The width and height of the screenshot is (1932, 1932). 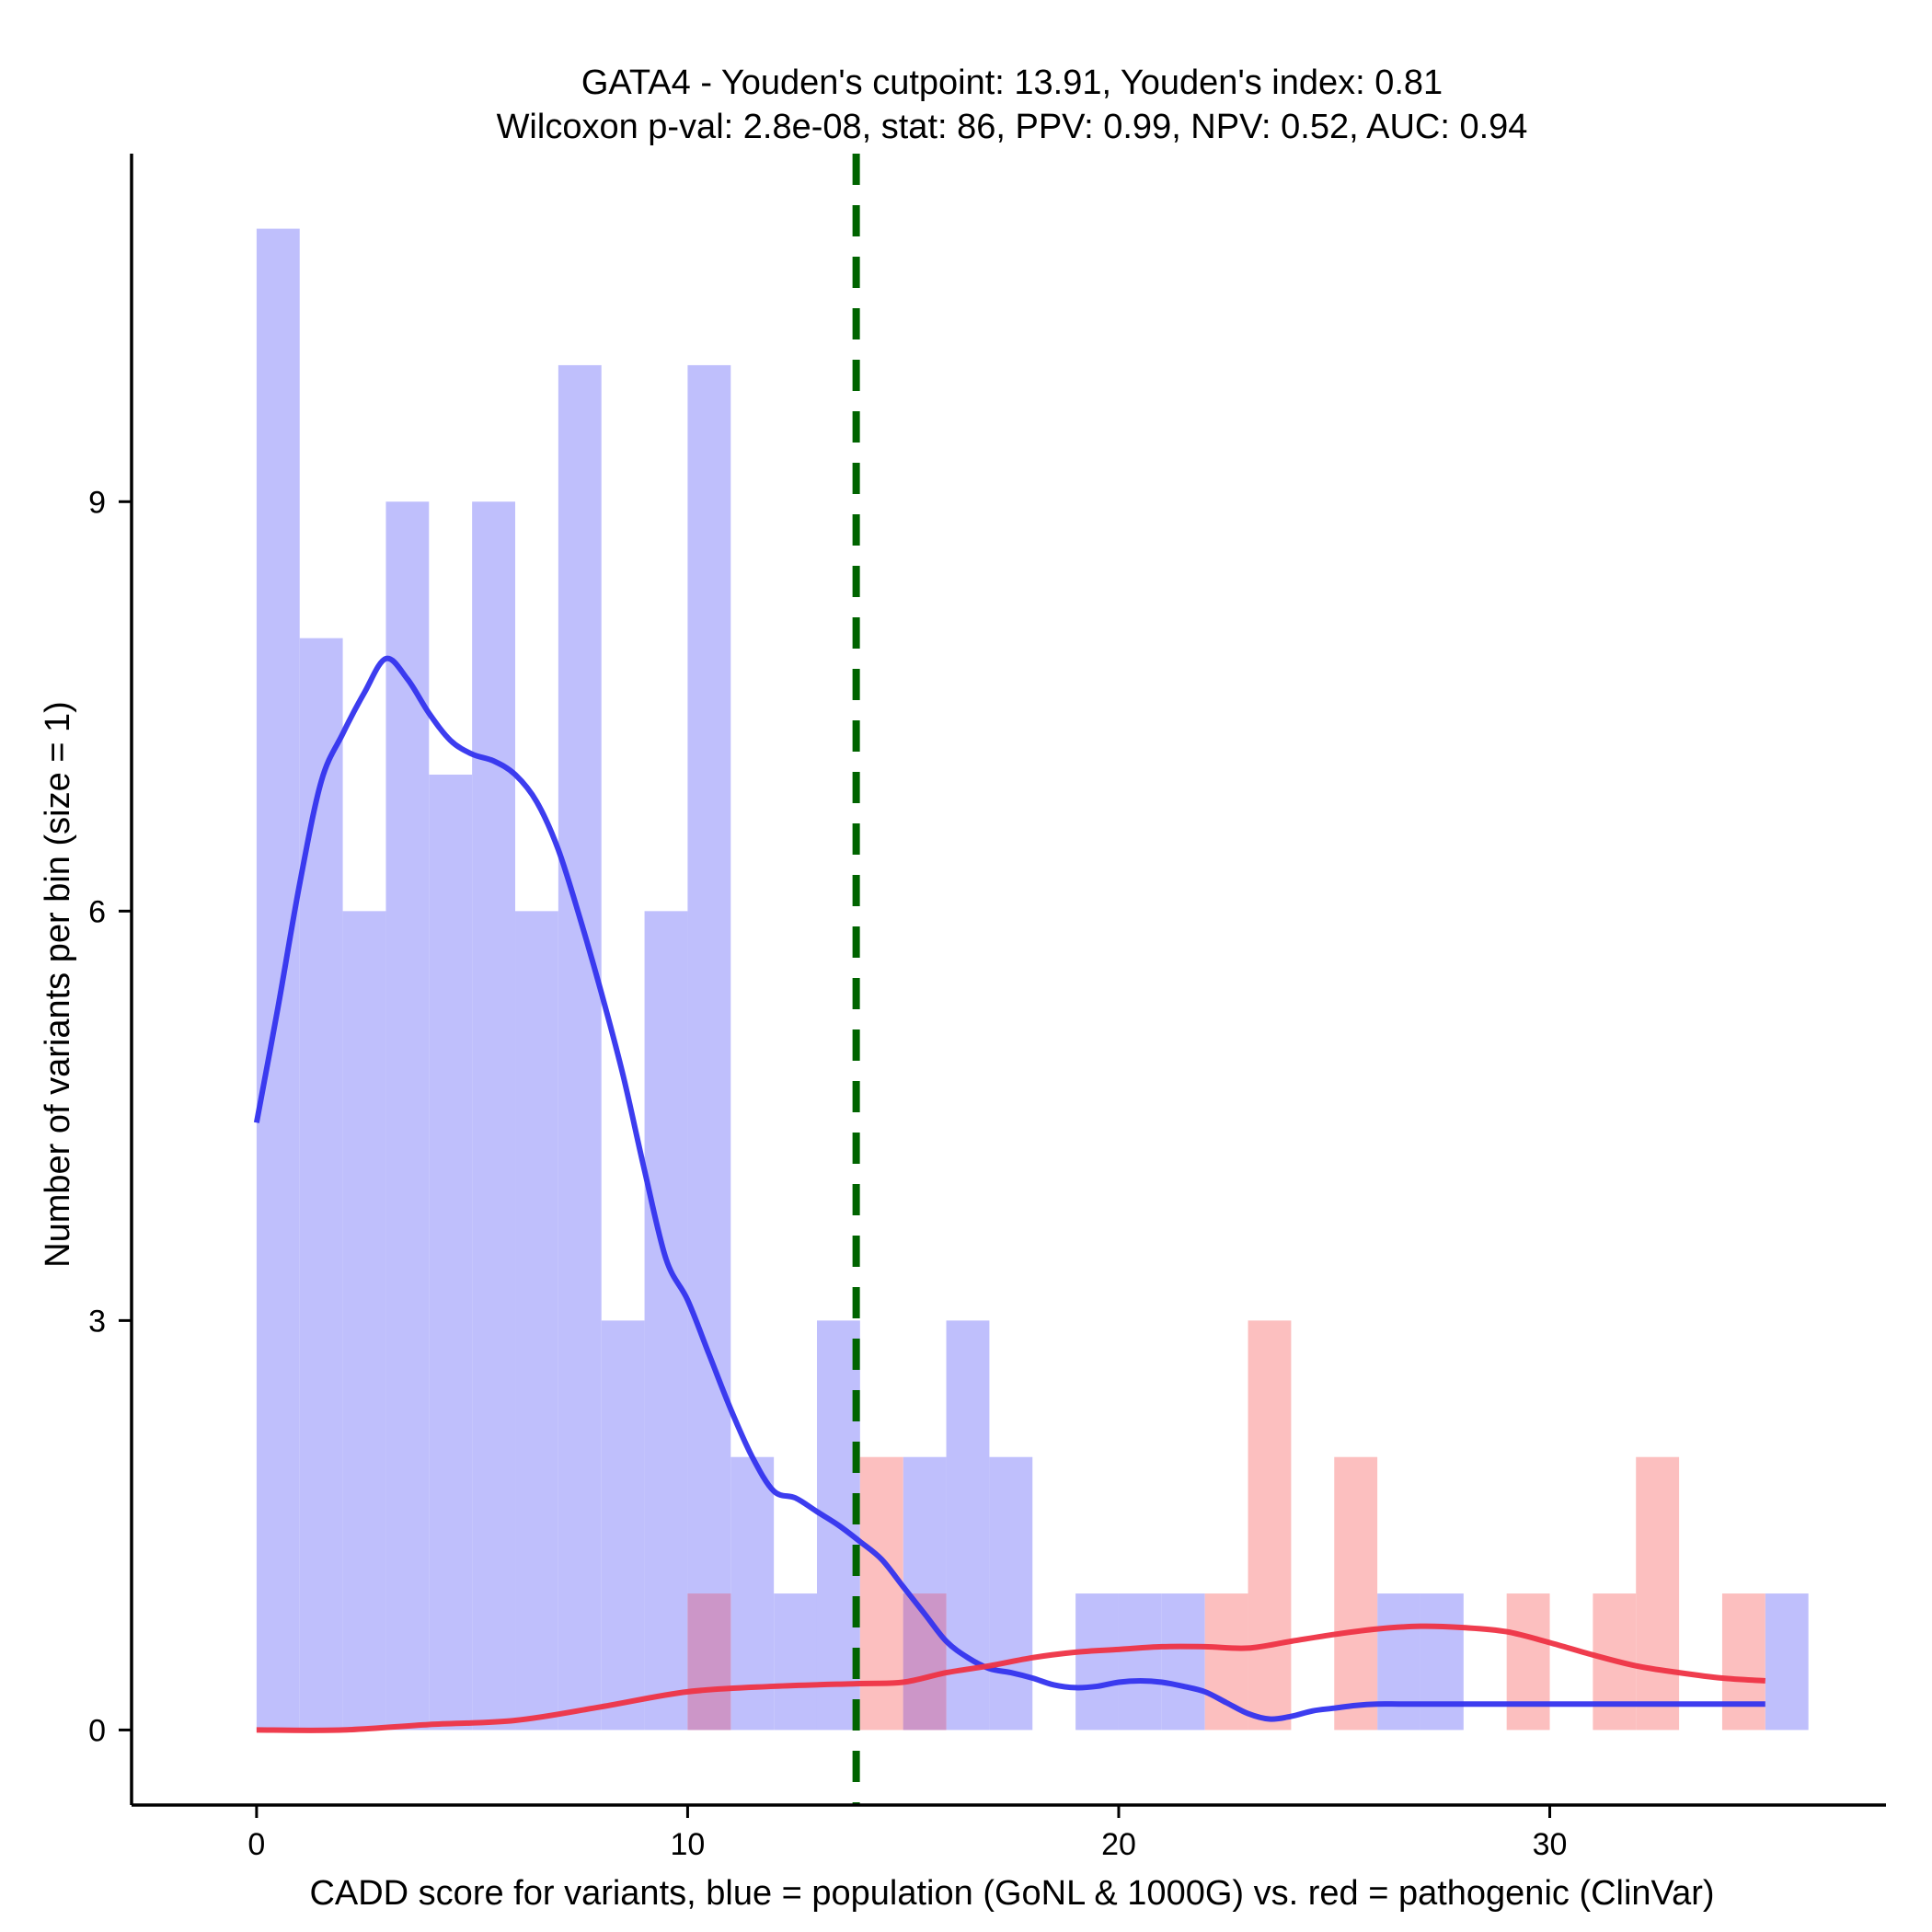 What do you see at coordinates (709, 1662) in the screenshot?
I see `overlap-bar` at bounding box center [709, 1662].